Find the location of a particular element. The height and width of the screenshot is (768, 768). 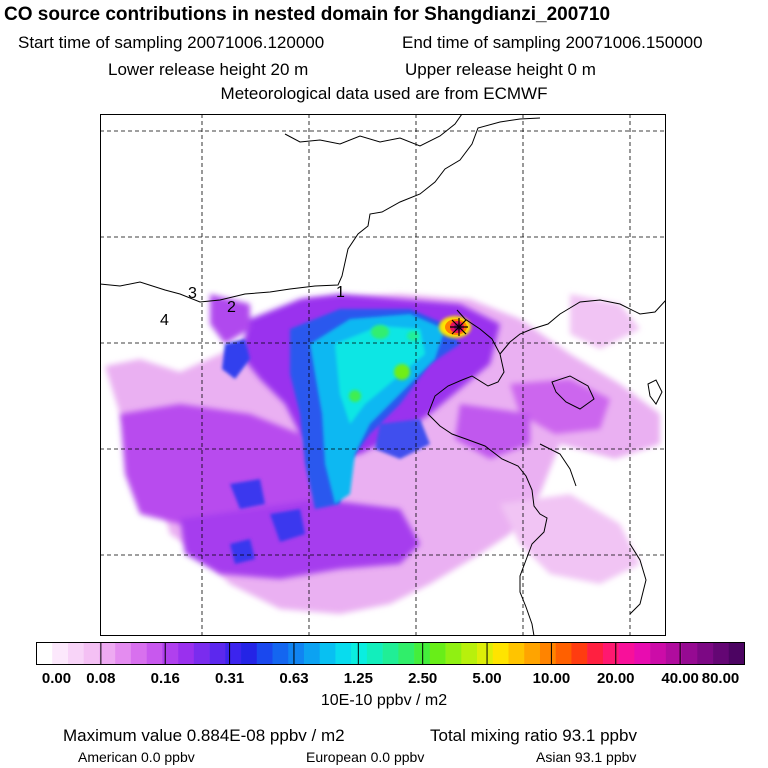

american-contribution: American 0.0 ppbv is located at coordinates (136, 757).